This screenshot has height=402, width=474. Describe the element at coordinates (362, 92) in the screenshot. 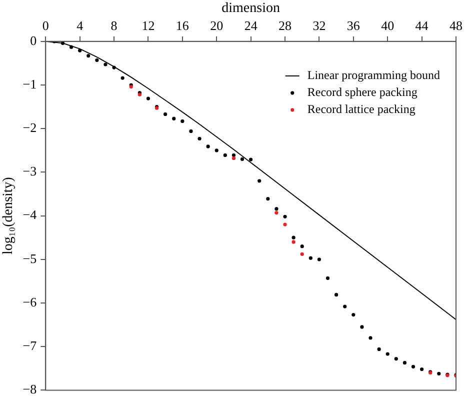

I see `legend-label: Record sphere packing` at that location.